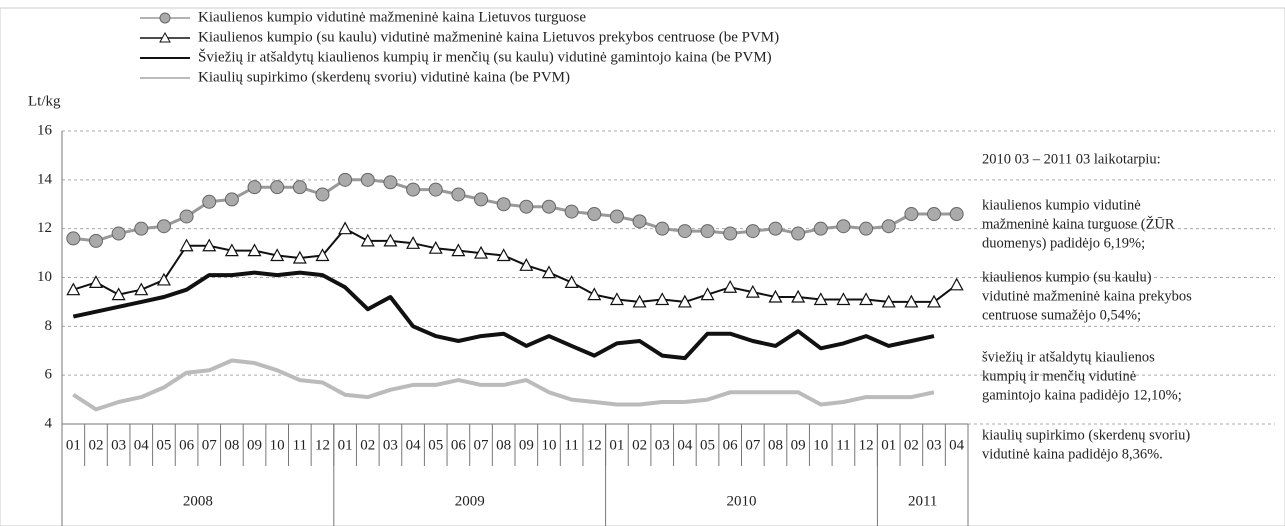 The image size is (1285, 526). Describe the element at coordinates (1071, 159) in the screenshot. I see `annotation: 2010 03 – 2011 03 laikotarpiu:` at that location.